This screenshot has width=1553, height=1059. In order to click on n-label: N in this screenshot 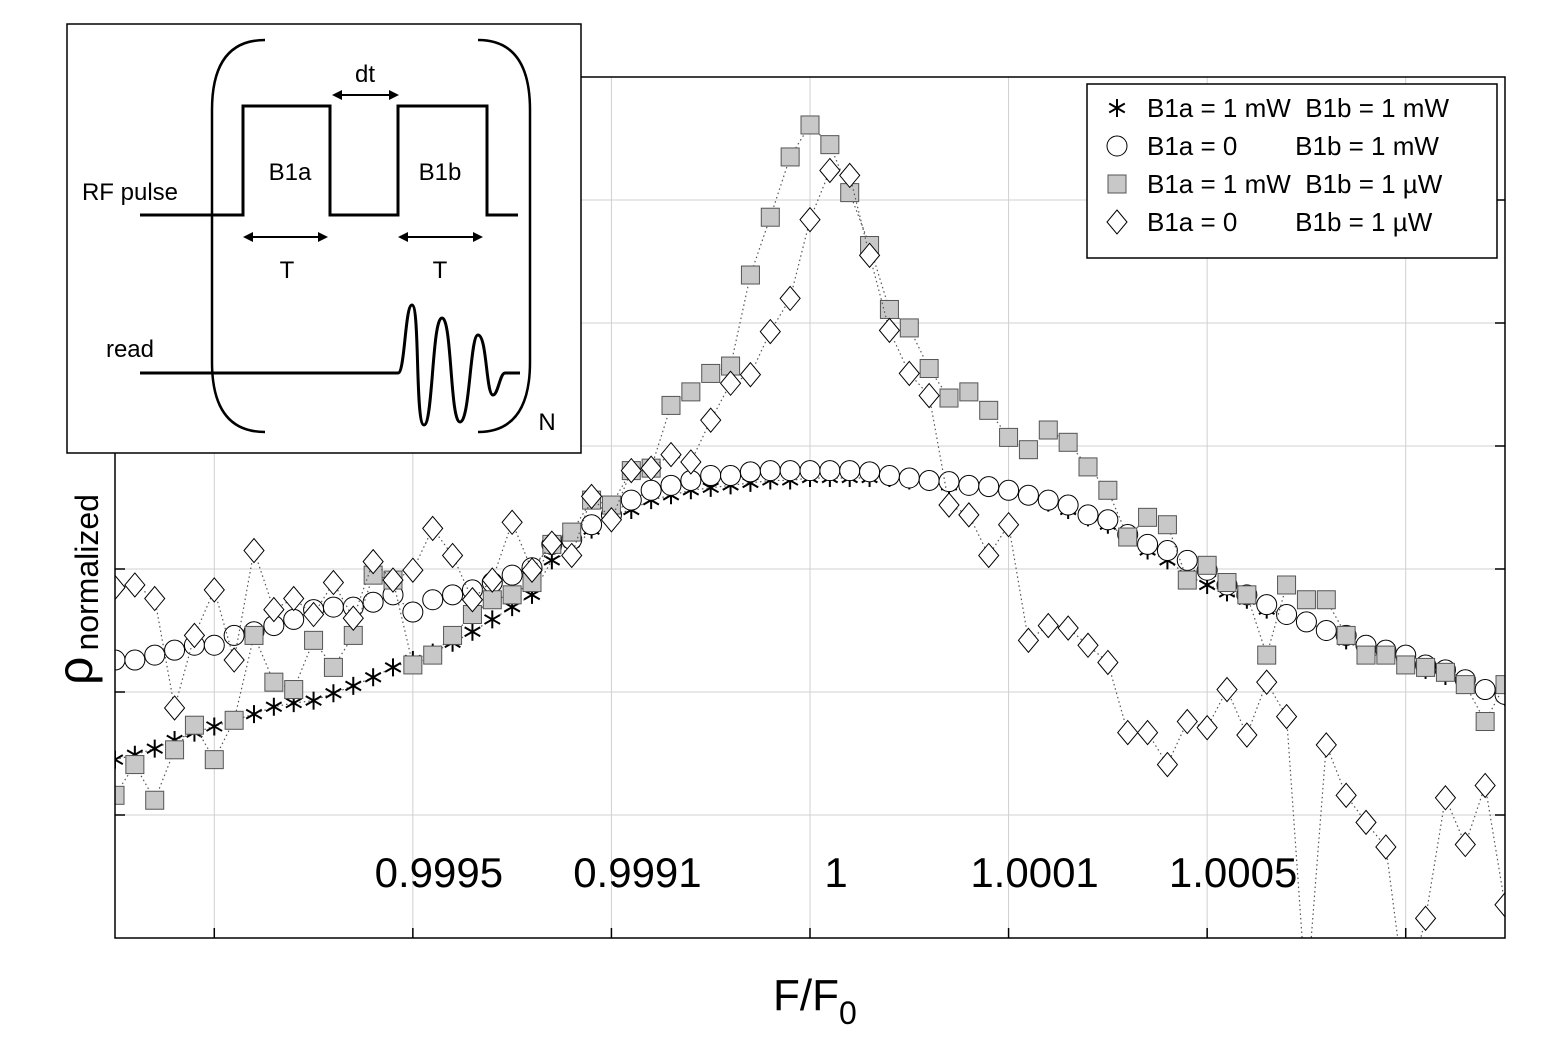, I will do `click(546, 422)`.